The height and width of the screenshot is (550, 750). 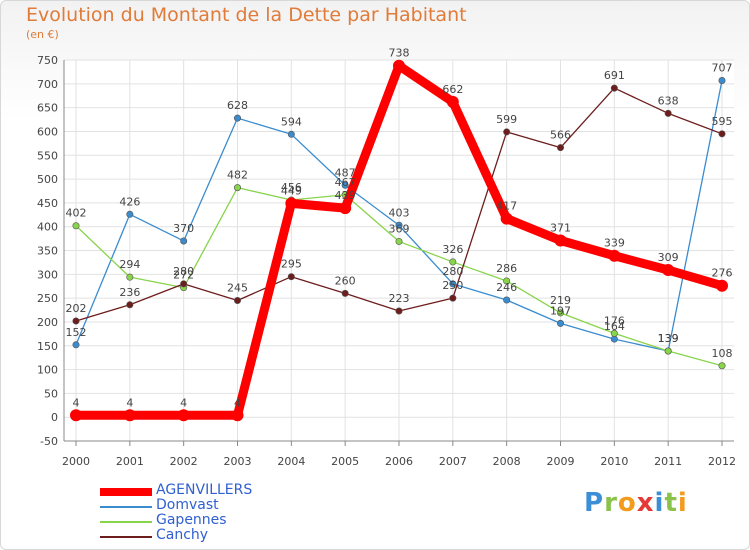 I want to click on logo-letter: P, so click(x=594, y=503).